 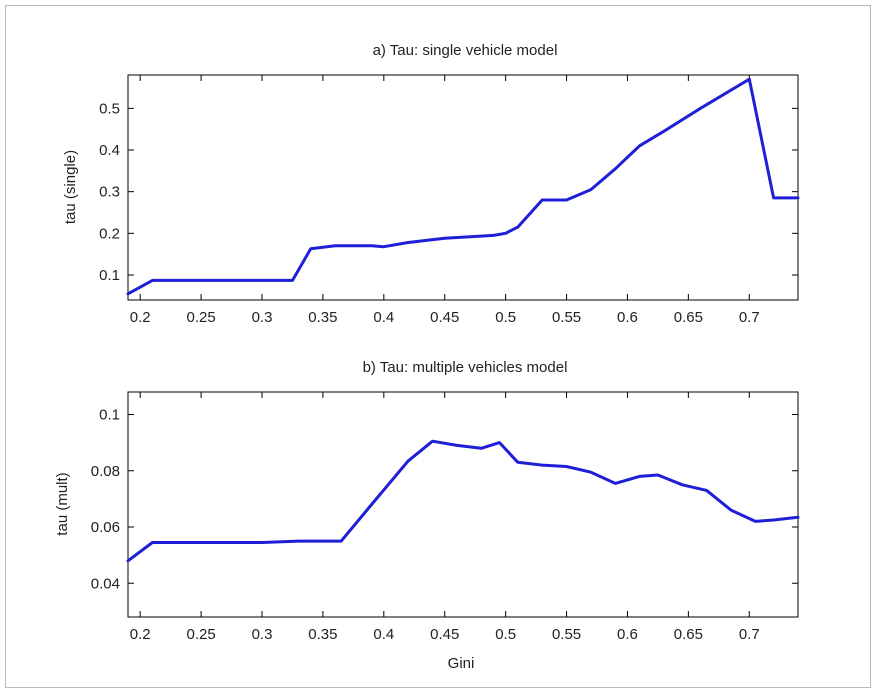 What do you see at coordinates (70, 187) in the screenshot?
I see `subplot-single-ylabel: tau (single)` at bounding box center [70, 187].